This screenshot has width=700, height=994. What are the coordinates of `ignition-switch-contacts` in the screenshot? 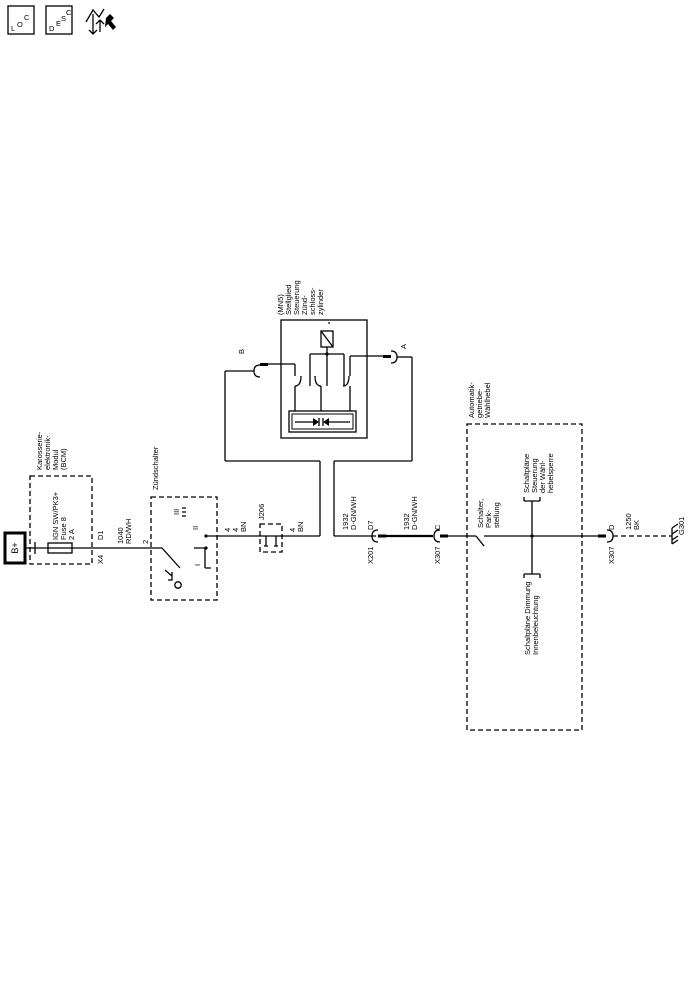 It's located at (180, 548).